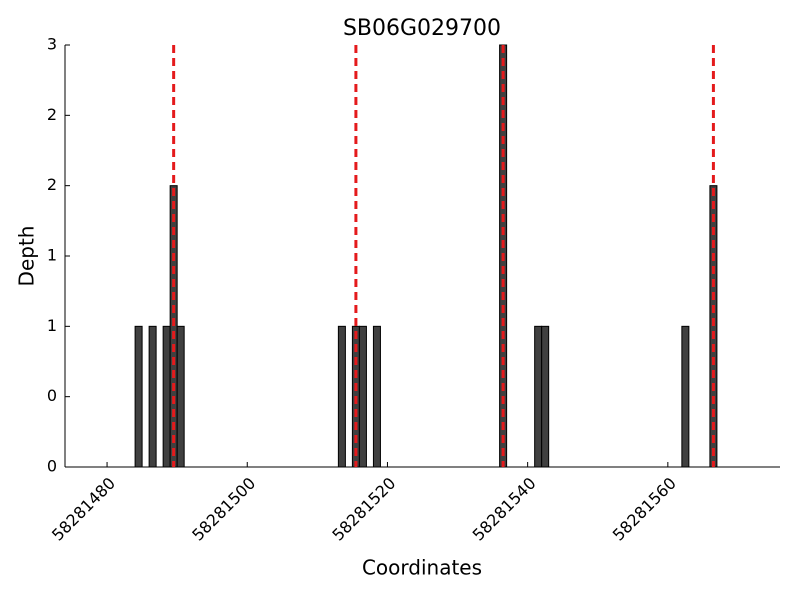 The width and height of the screenshot is (800, 604). I want to click on x-tick-label: 58281500, so click(223, 509).